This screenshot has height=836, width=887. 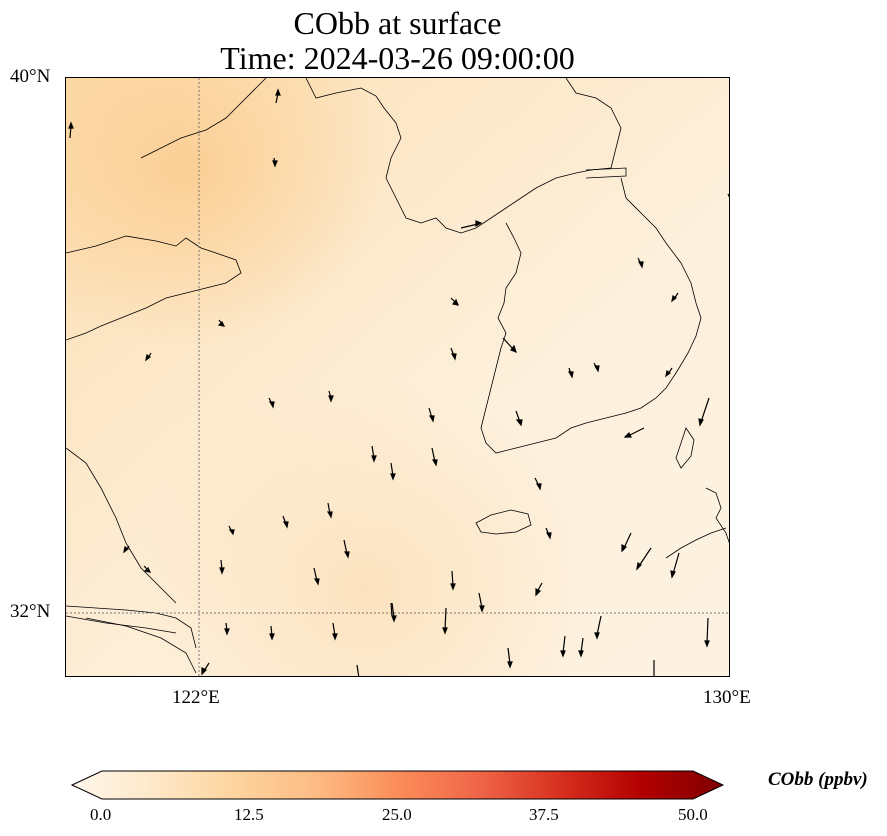 What do you see at coordinates (101, 814) in the screenshot?
I see `colorbar-tick-0: 0.0` at bounding box center [101, 814].